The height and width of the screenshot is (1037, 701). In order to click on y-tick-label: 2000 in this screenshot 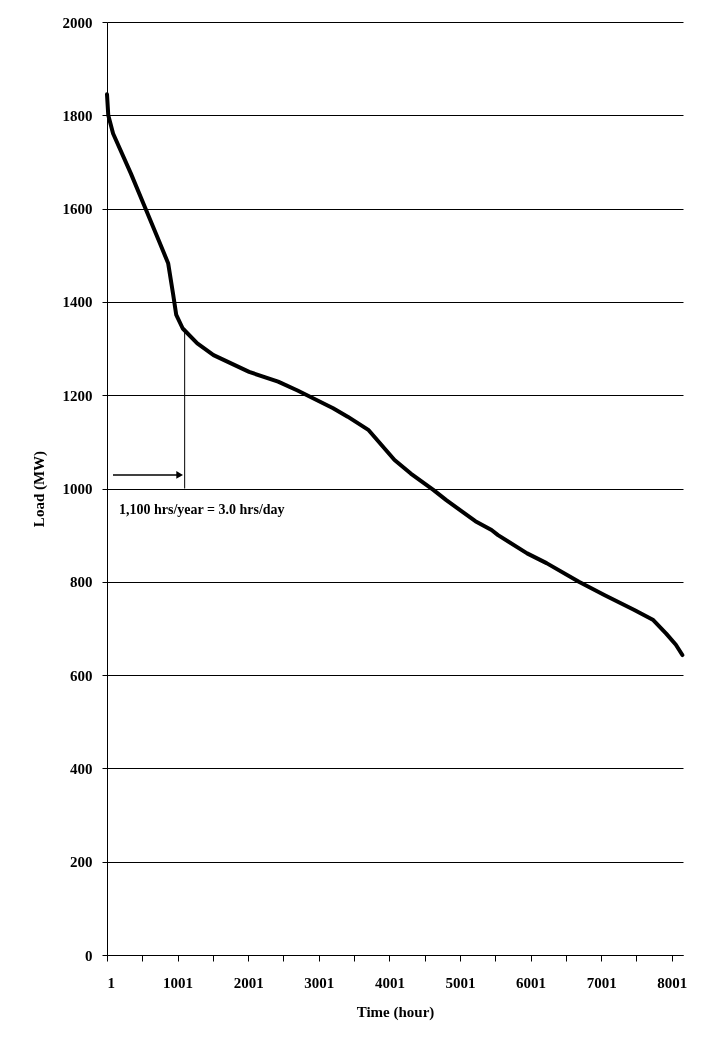, I will do `click(77, 22)`.